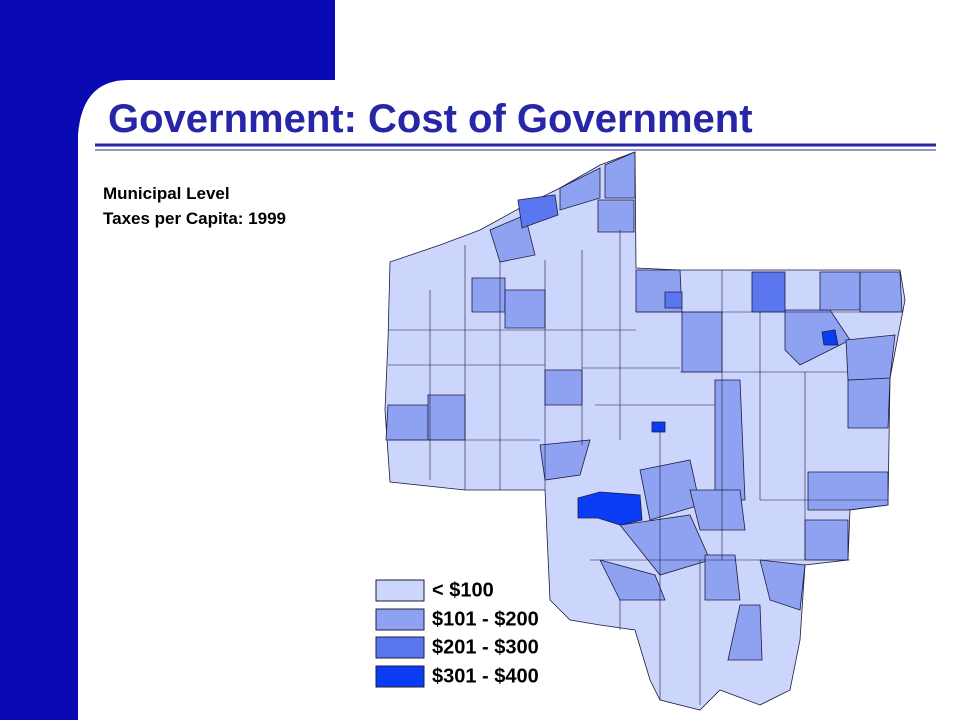  I want to click on slide-title: Government: Cost of Government, so click(430, 119).